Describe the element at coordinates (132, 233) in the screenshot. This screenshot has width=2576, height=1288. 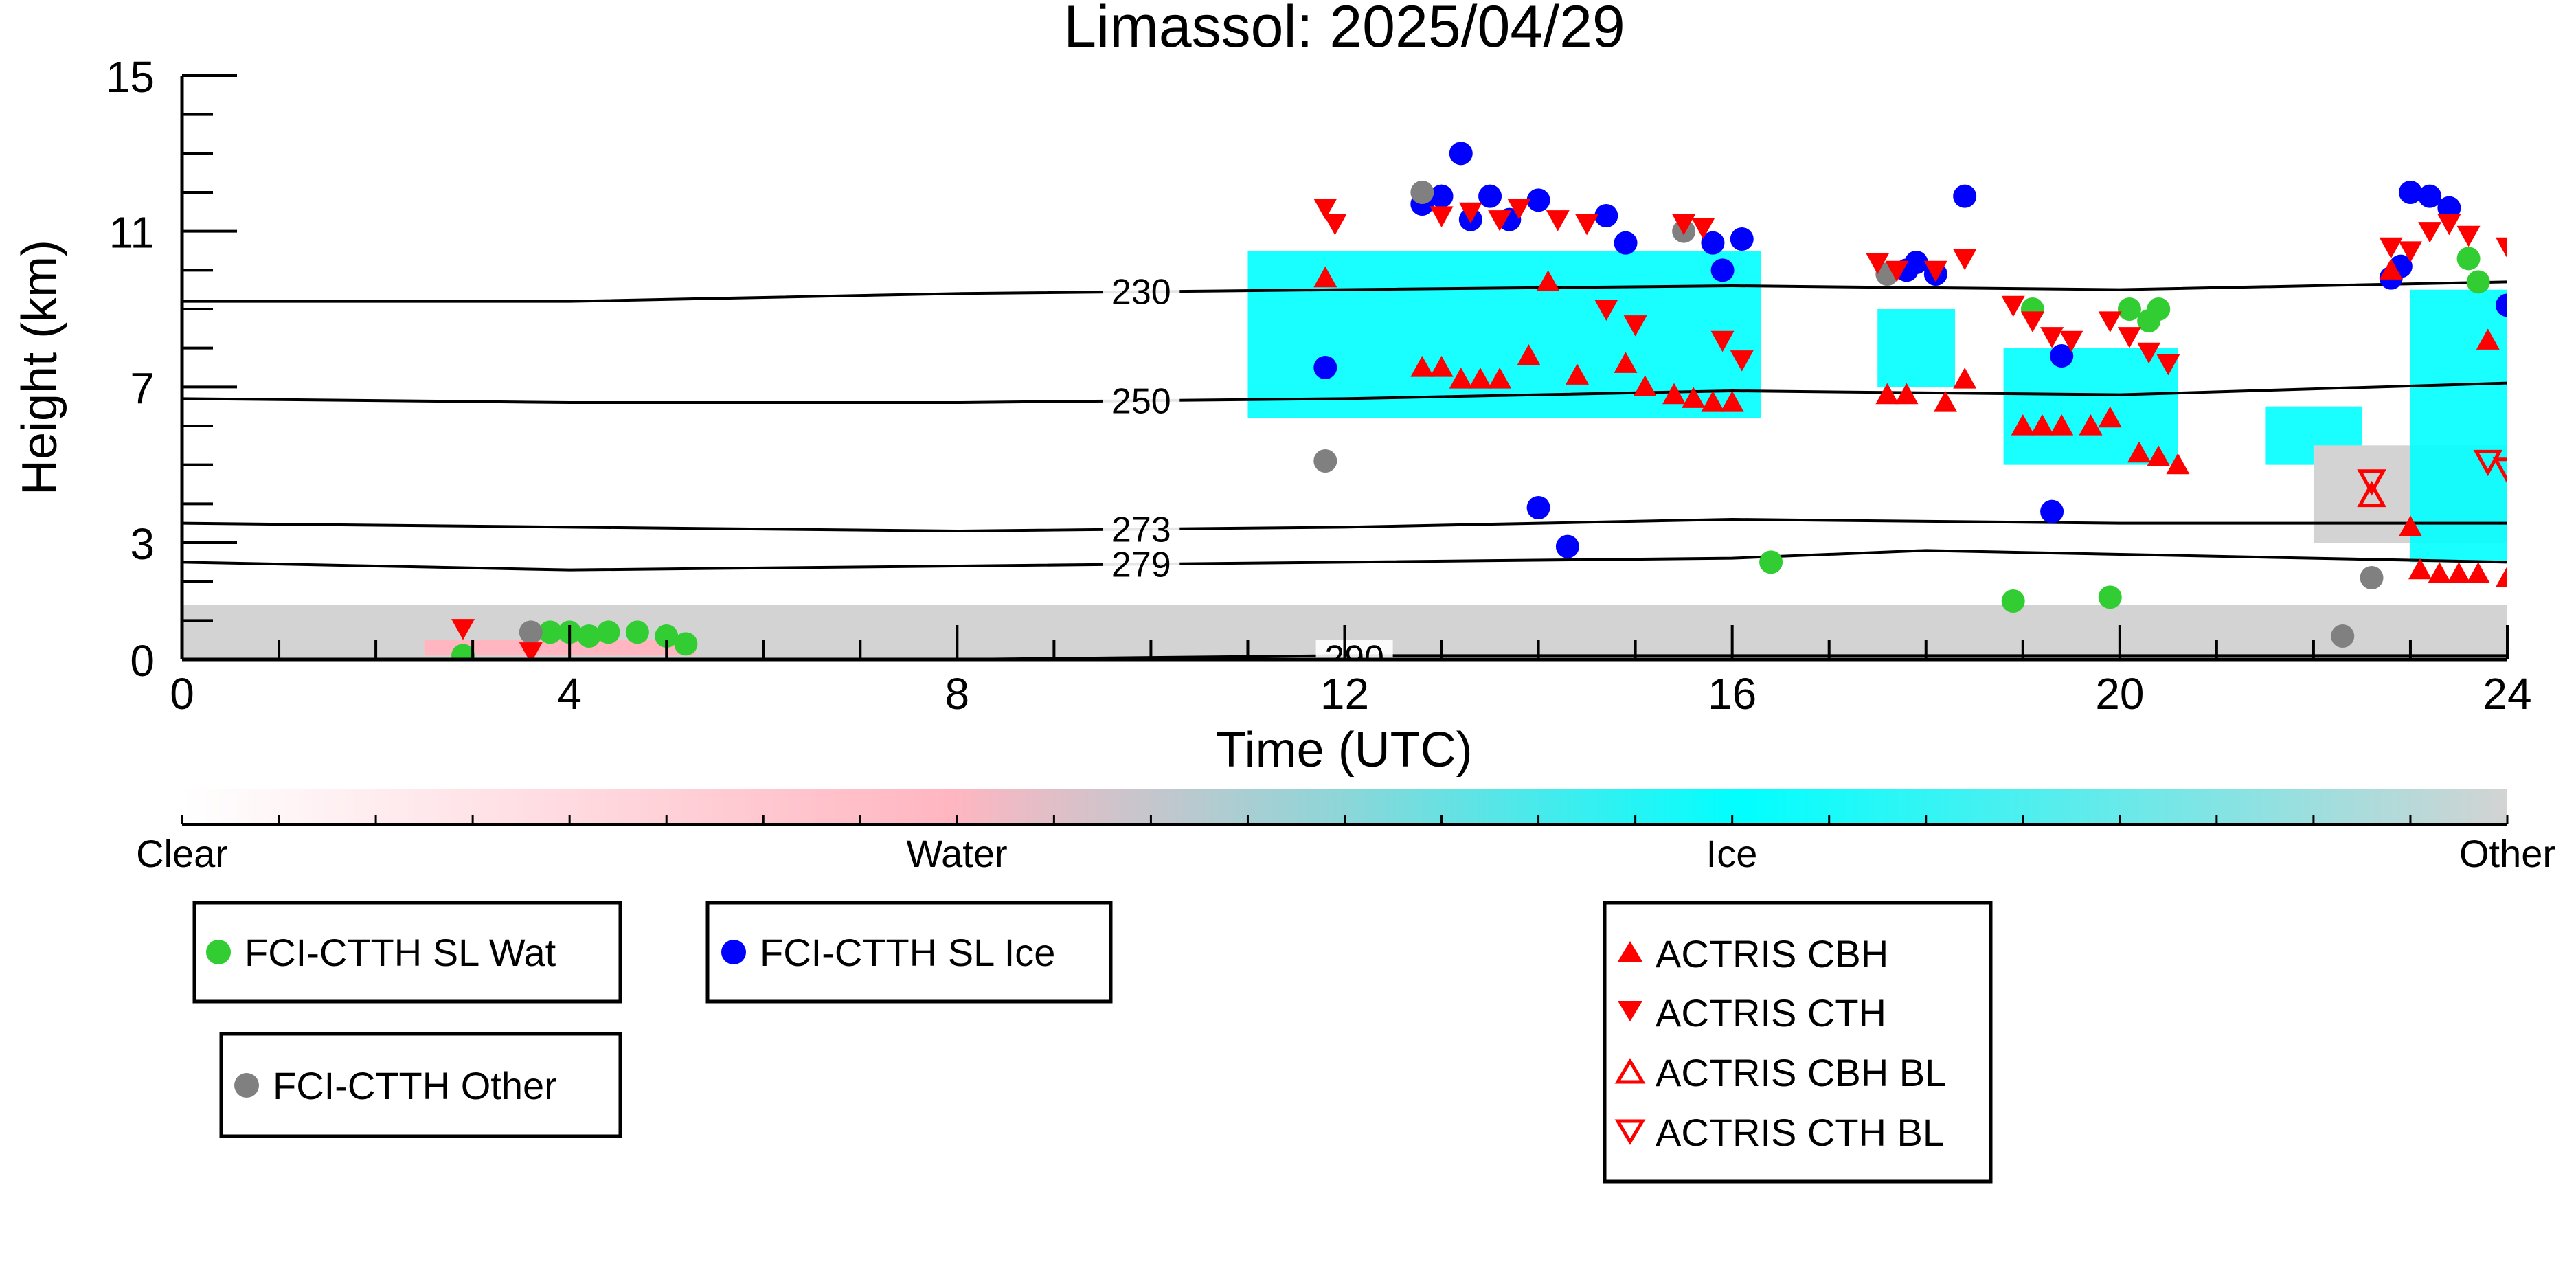
I see `y-tick-label-11: 11` at that location.